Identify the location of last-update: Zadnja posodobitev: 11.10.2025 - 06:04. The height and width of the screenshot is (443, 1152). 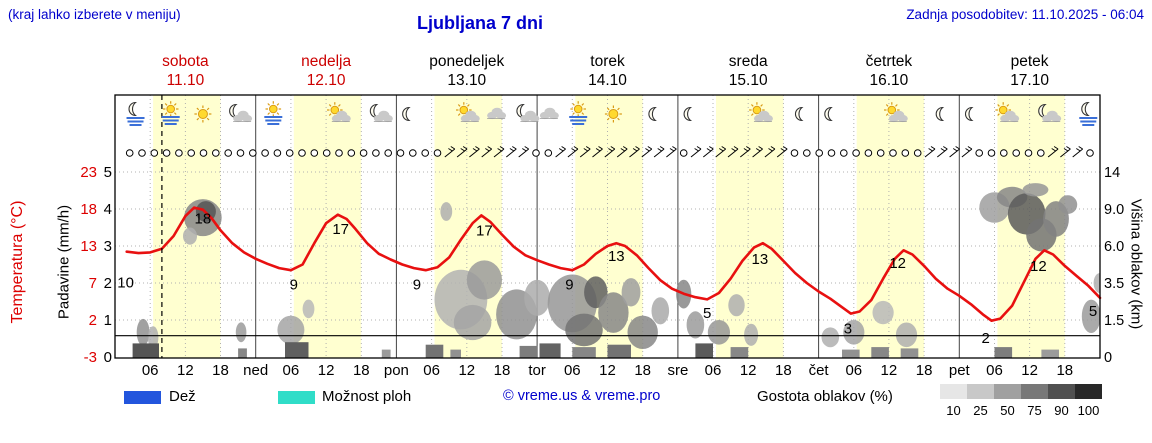
(1025, 14).